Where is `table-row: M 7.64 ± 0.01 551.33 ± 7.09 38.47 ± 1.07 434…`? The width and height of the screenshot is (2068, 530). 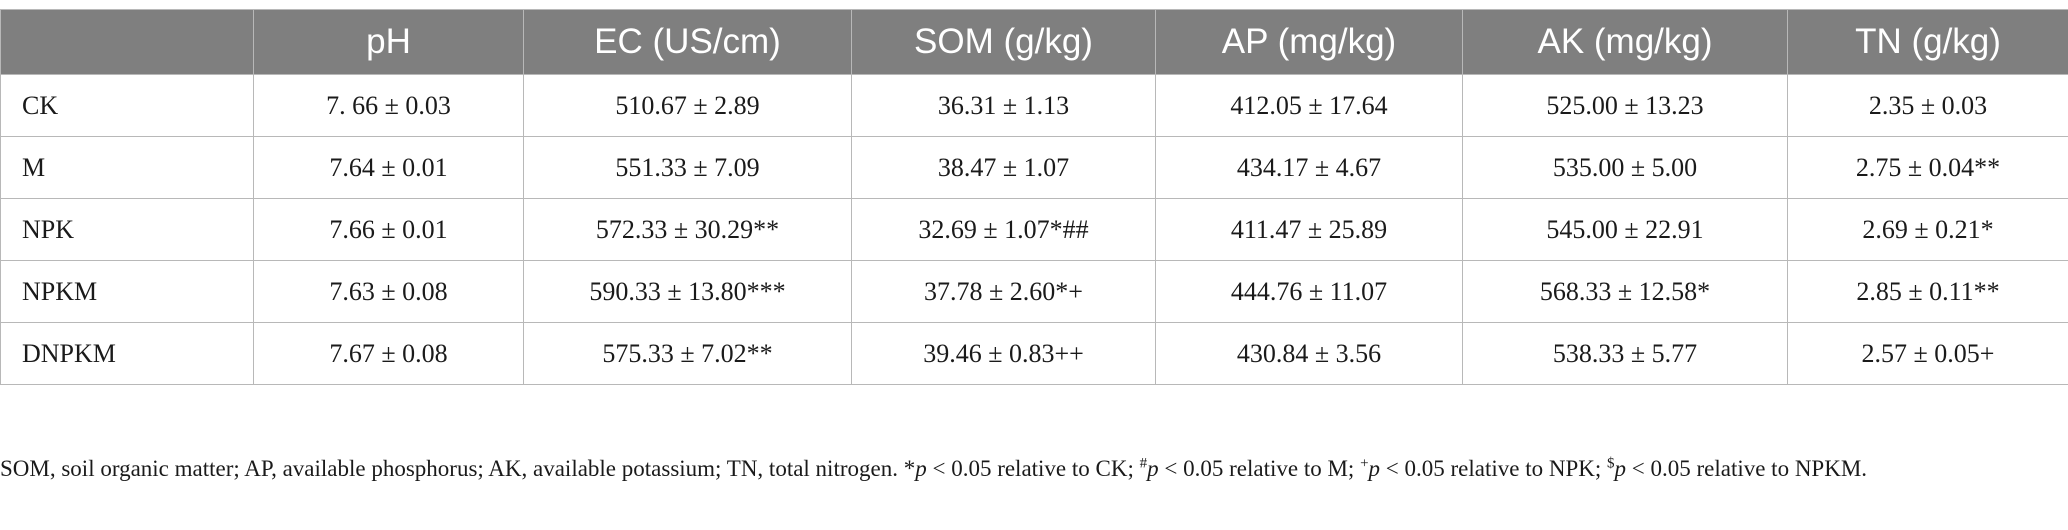
table-row: M 7.64 ± 0.01 551.33 ± 7.09 38.47 ± 1.07 434… is located at coordinates (1034, 167).